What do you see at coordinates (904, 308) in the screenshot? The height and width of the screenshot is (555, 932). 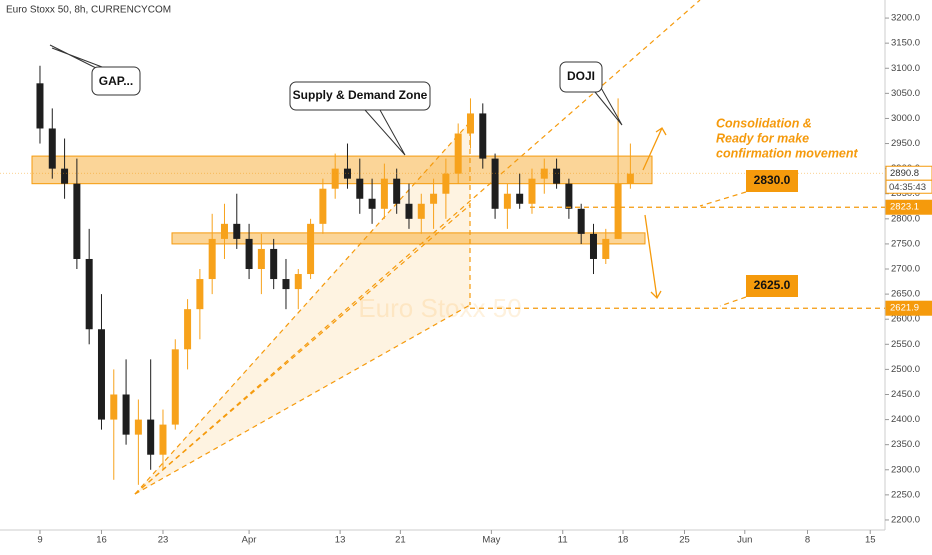 I see `price-tag-label: 2621.9` at bounding box center [904, 308].